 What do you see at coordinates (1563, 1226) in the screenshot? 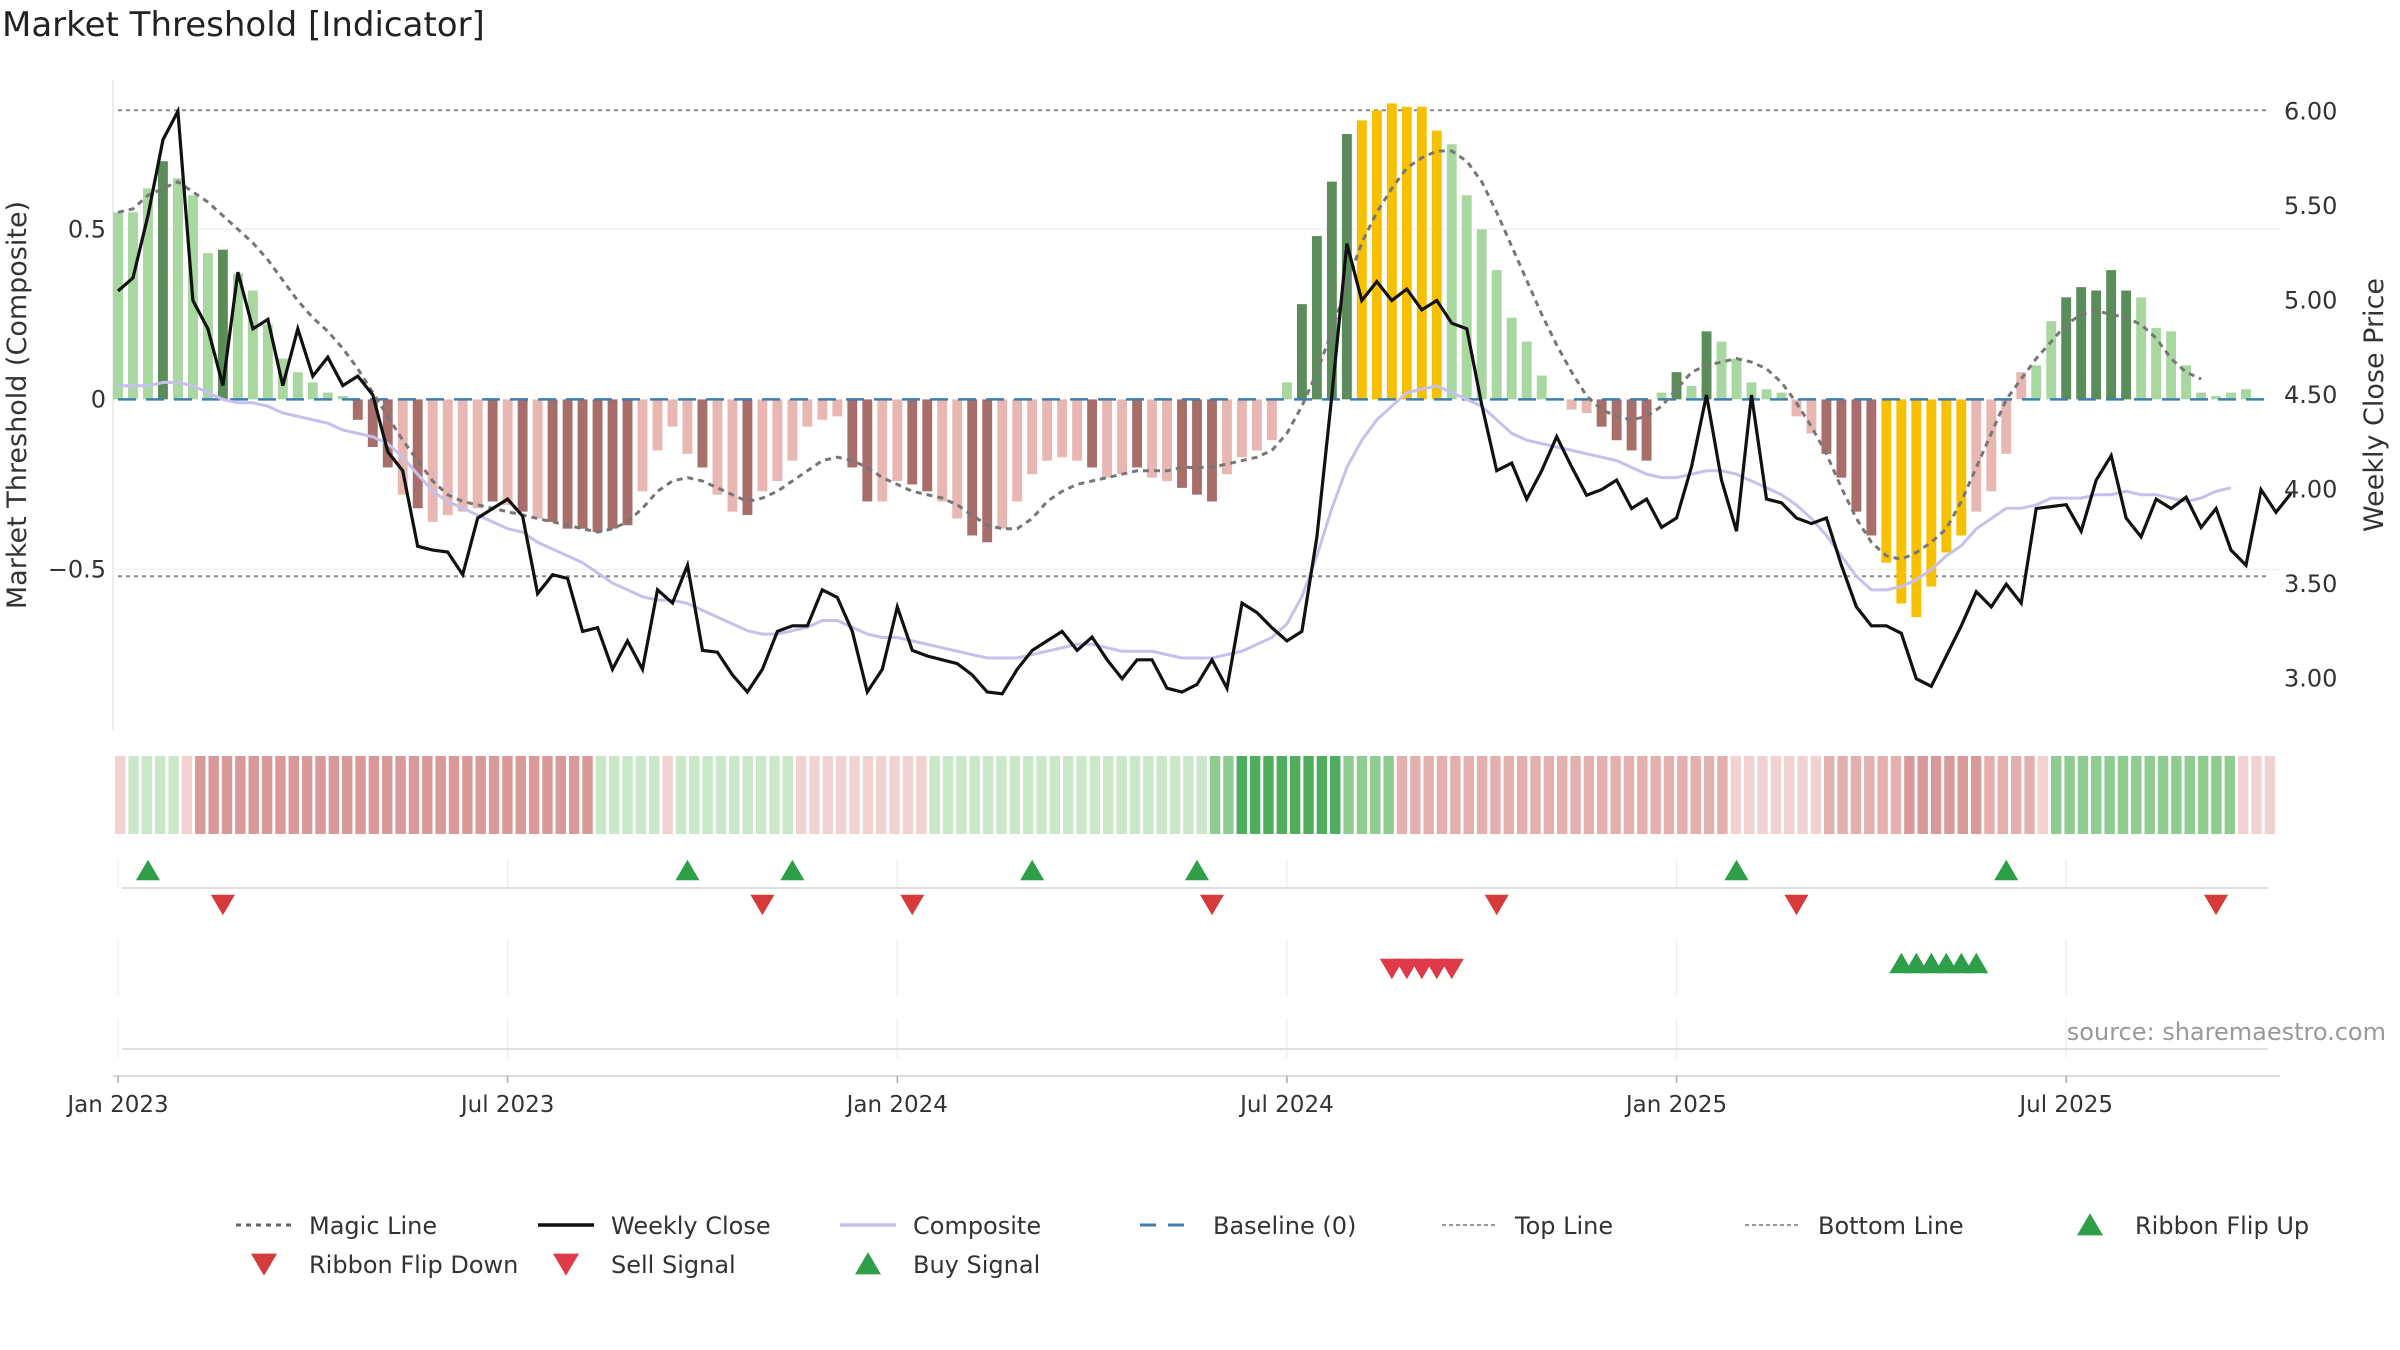
I see `legend-label: Top Line` at bounding box center [1563, 1226].